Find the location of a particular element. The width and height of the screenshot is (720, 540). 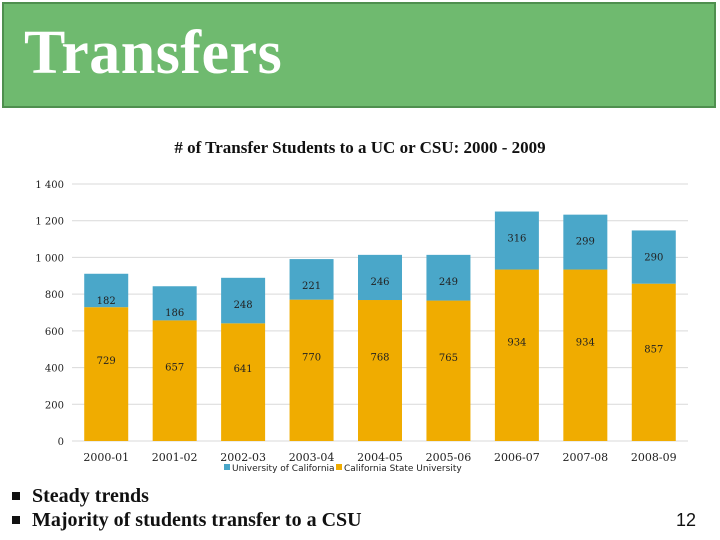

y-tick-label: 1 200 is located at coordinates (49, 222).